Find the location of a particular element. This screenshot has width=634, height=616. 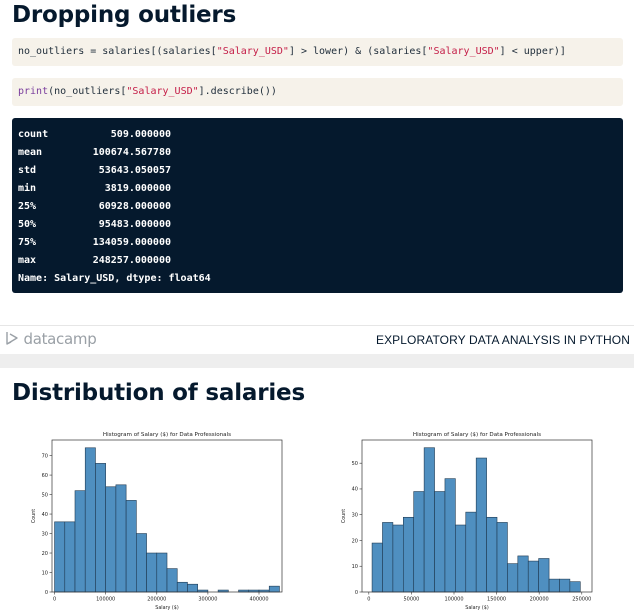

code-text: ].describe()) is located at coordinates (237, 91).